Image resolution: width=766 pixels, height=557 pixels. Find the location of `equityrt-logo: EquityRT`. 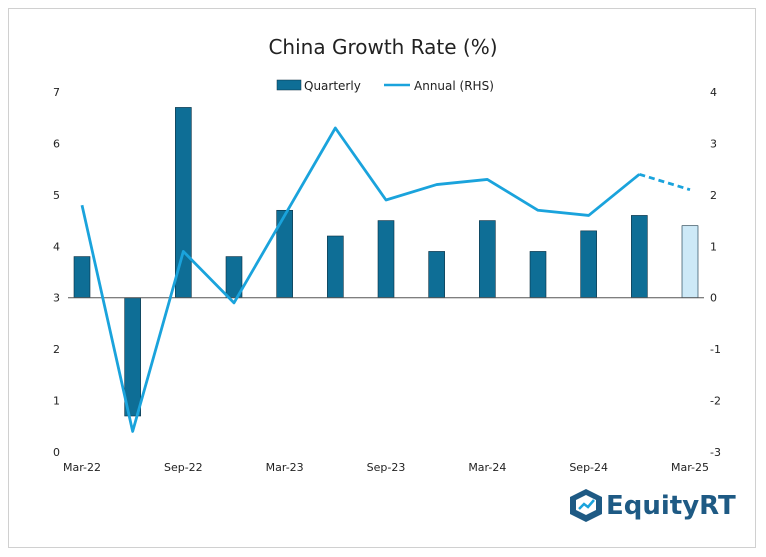

equityrt-logo: EquityRT is located at coordinates (653, 505).